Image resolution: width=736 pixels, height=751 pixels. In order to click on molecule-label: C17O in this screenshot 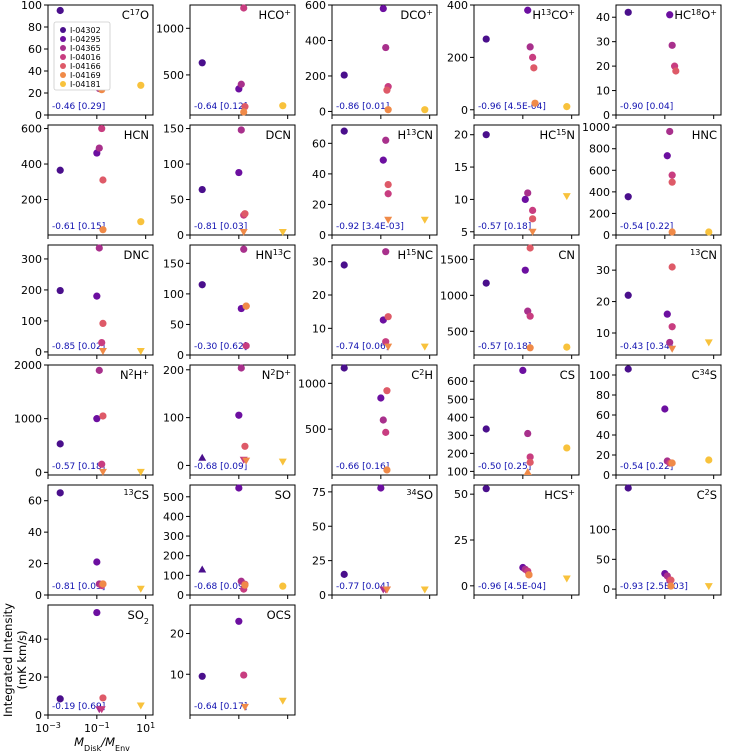, I will do `click(135, 15)`.